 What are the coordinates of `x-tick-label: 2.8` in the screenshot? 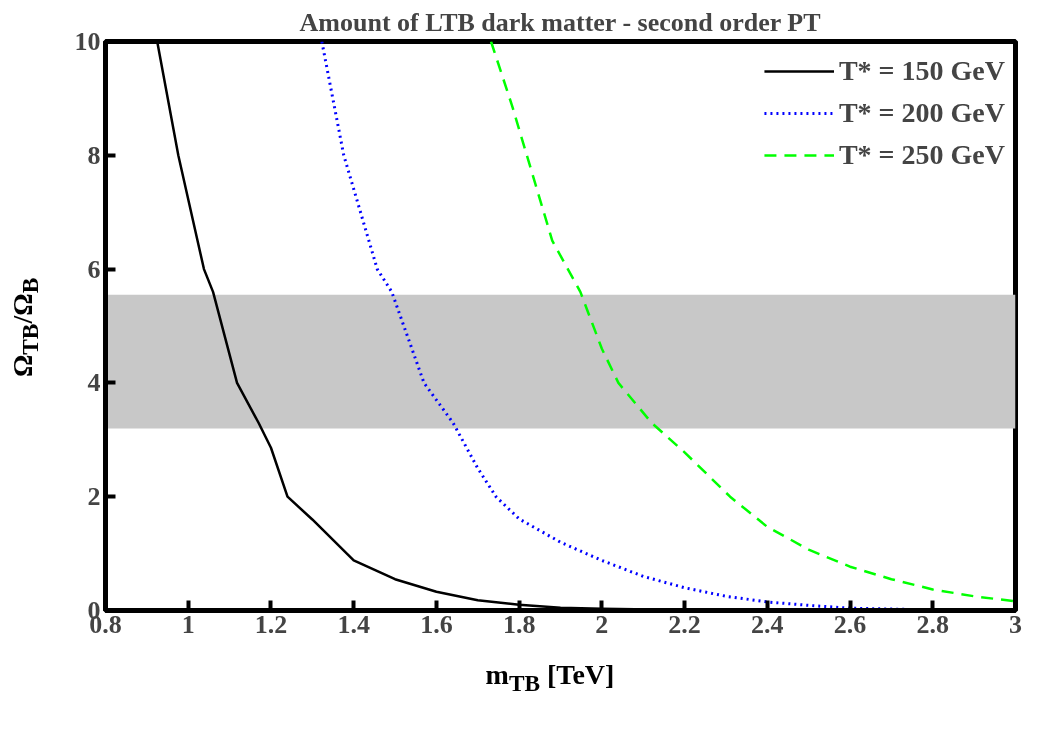 It's located at (933, 624).